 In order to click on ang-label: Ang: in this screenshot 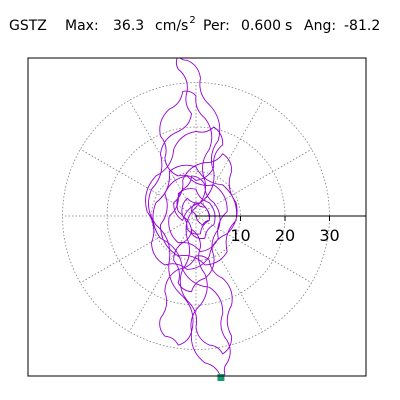, I will do `click(320, 26)`.